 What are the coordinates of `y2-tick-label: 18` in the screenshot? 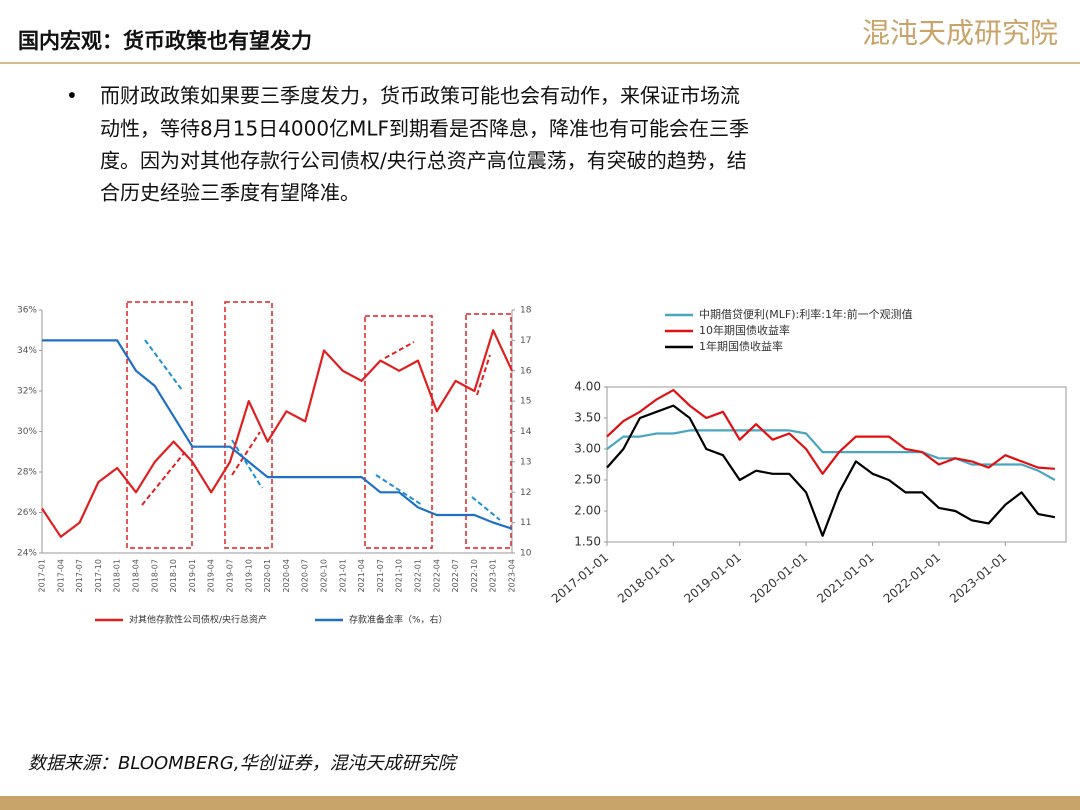 It's located at (526, 311).